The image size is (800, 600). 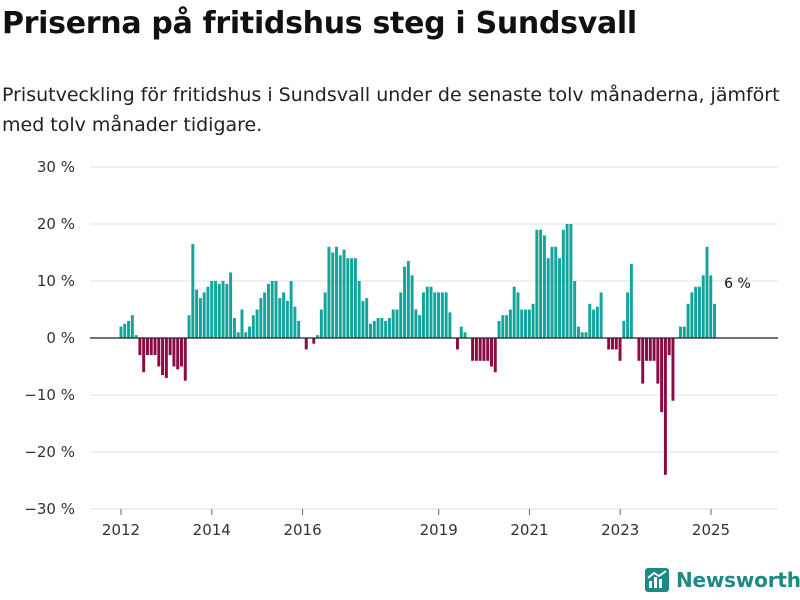 I want to click on x-tick-label: 2021, so click(x=529, y=530).